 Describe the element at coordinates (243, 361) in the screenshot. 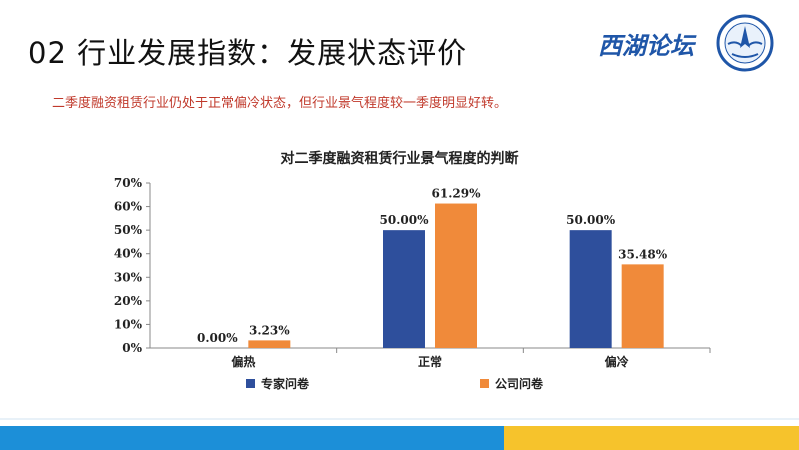

I see `x-tick-label: 偏热` at that location.